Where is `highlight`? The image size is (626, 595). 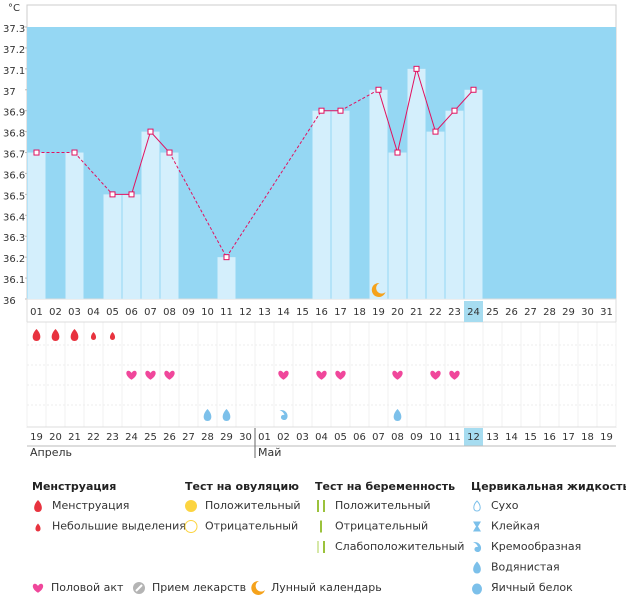
highlight is located at coordinates (473, 437).